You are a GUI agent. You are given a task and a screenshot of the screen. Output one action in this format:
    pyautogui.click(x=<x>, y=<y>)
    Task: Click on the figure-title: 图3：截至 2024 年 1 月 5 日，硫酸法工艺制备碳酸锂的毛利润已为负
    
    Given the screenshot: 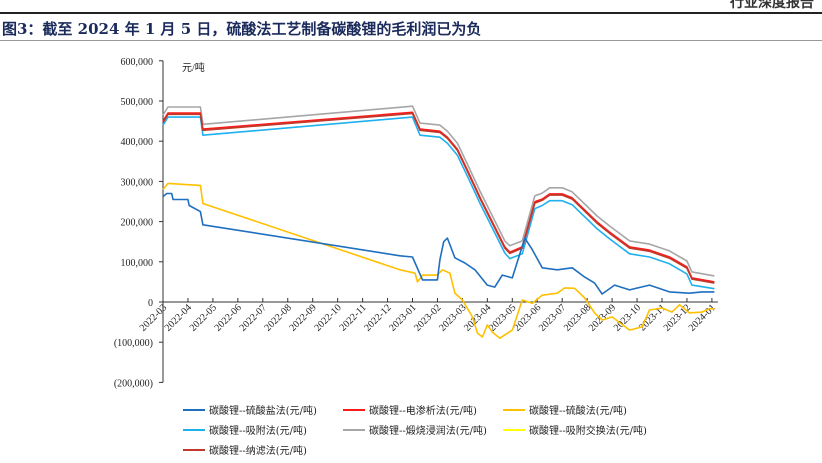 What is the action you would take?
    pyautogui.click(x=242, y=29)
    